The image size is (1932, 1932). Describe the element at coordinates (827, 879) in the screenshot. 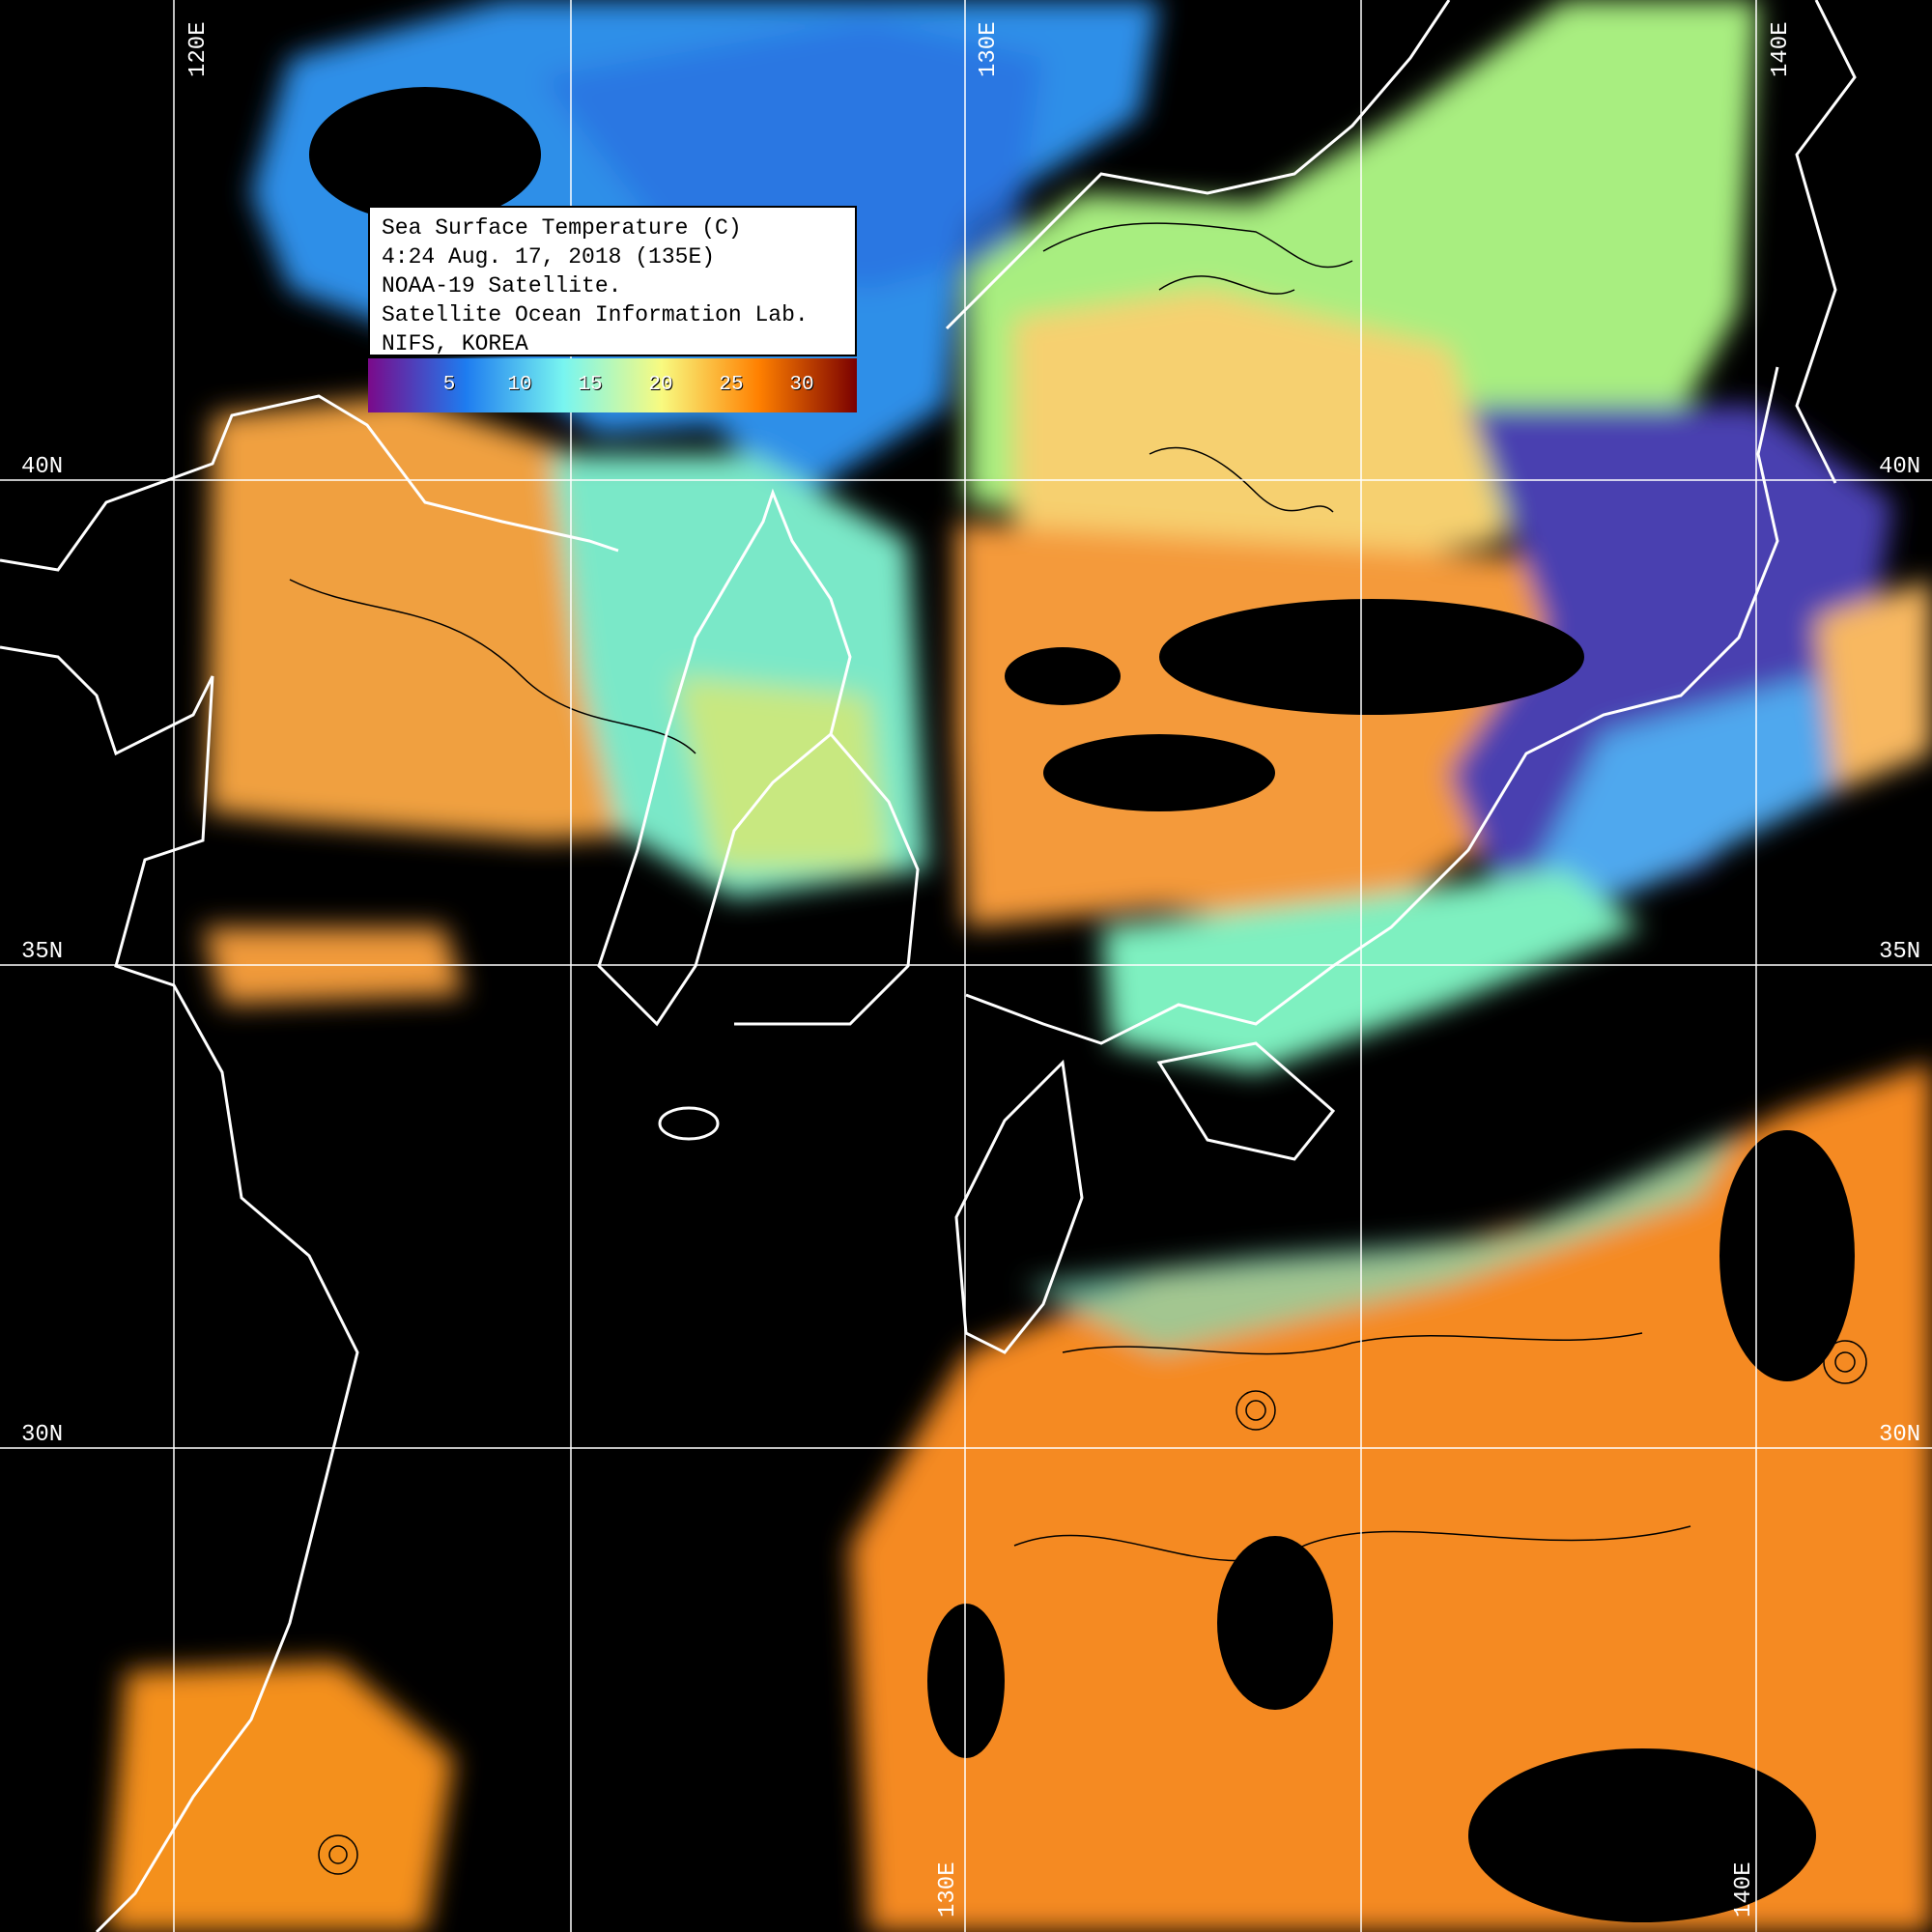

I see `coast-korea-east` at that location.